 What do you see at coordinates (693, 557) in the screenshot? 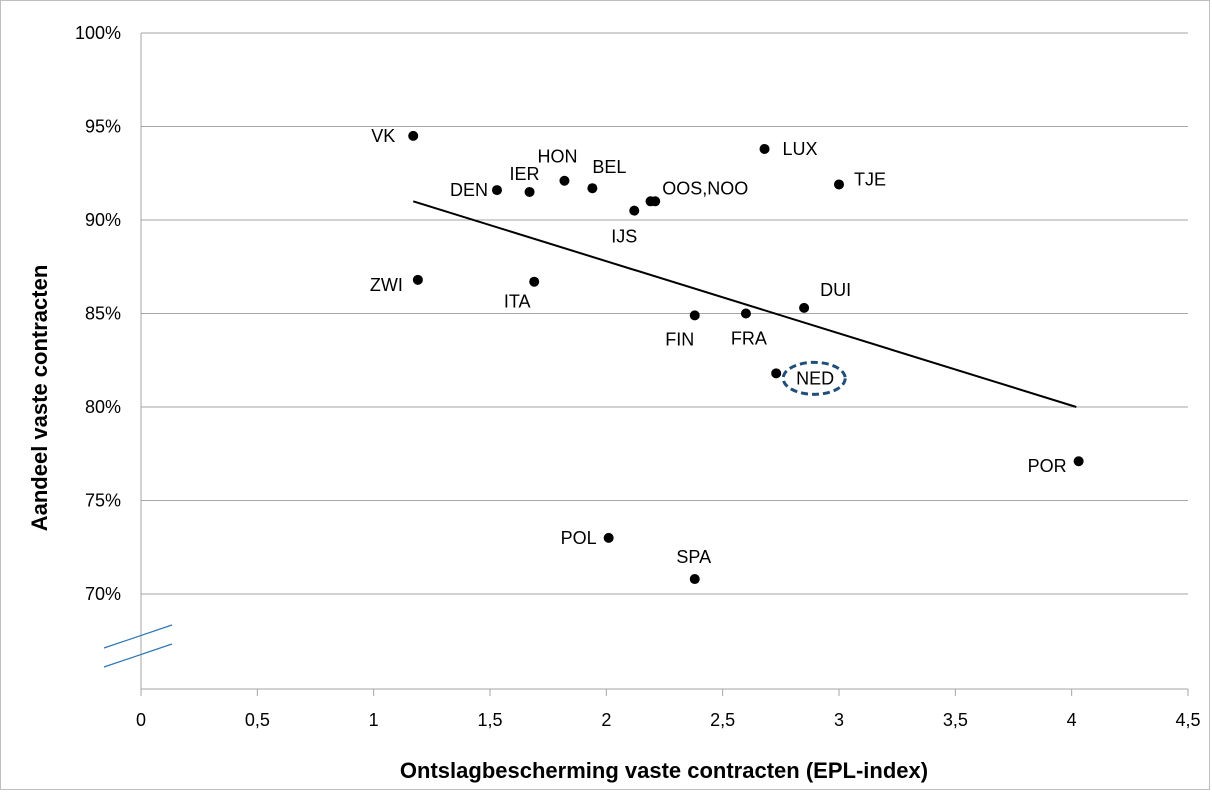
I see `point-label: SPA` at bounding box center [693, 557].